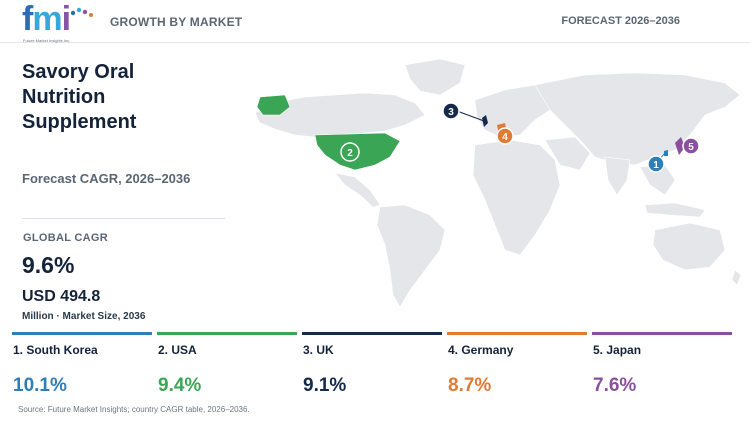 The width and height of the screenshot is (750, 421). What do you see at coordinates (81, 12) in the screenshot?
I see `logo-dots-icon` at bounding box center [81, 12].